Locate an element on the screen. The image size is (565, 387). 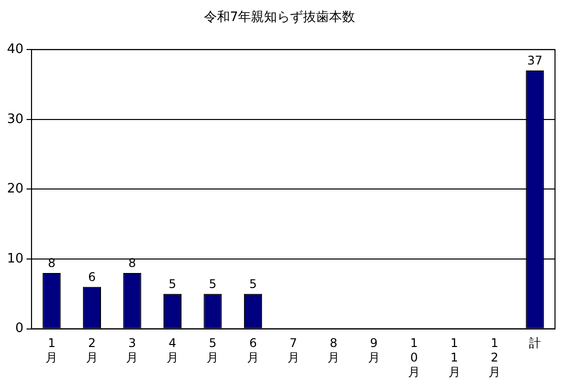
x-tick-label: 1月 is located at coordinates (52, 350).